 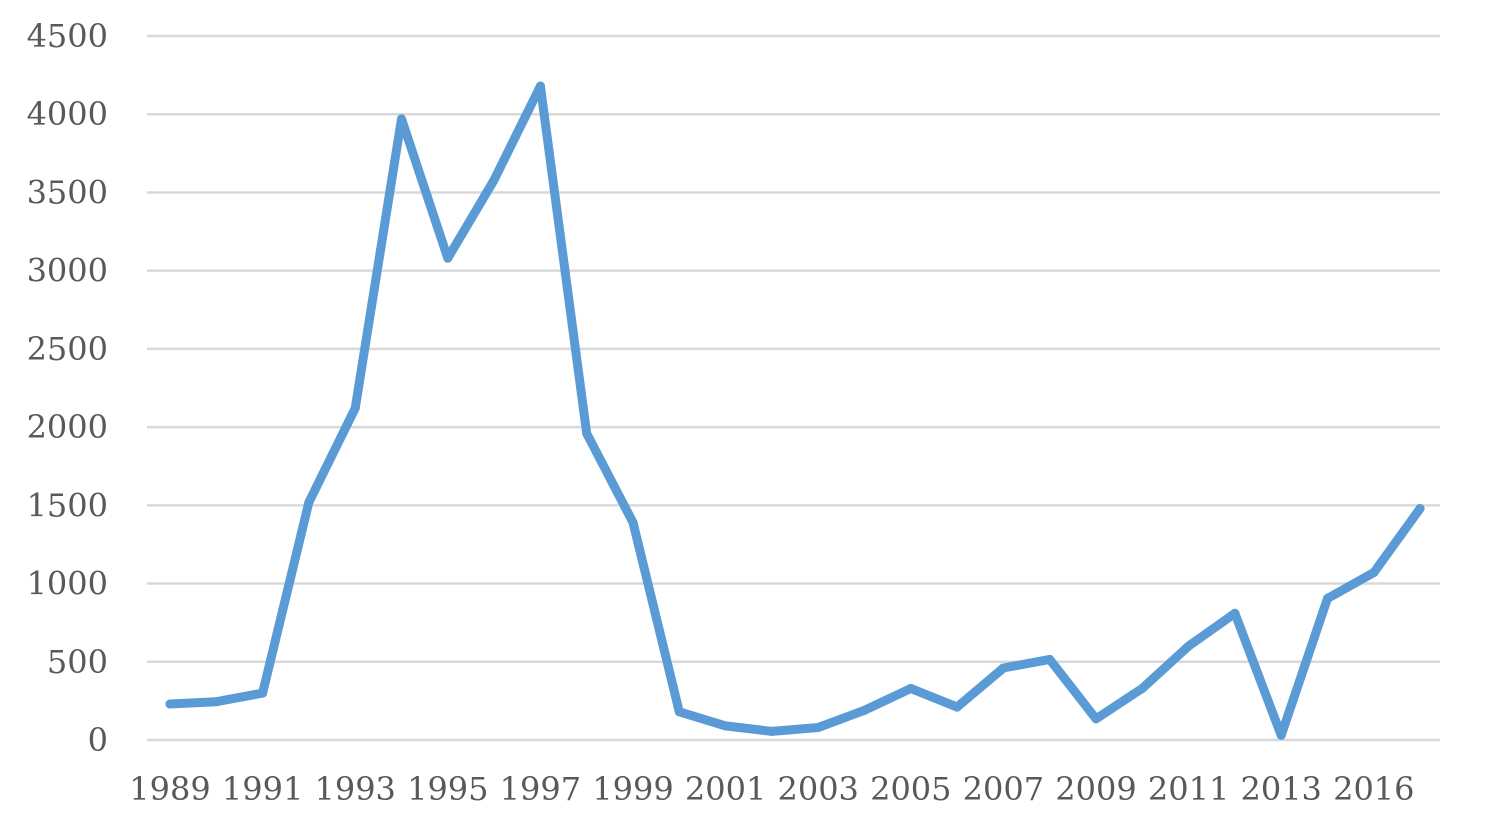 I want to click on y-tick-label: 4000, so click(x=67, y=114).